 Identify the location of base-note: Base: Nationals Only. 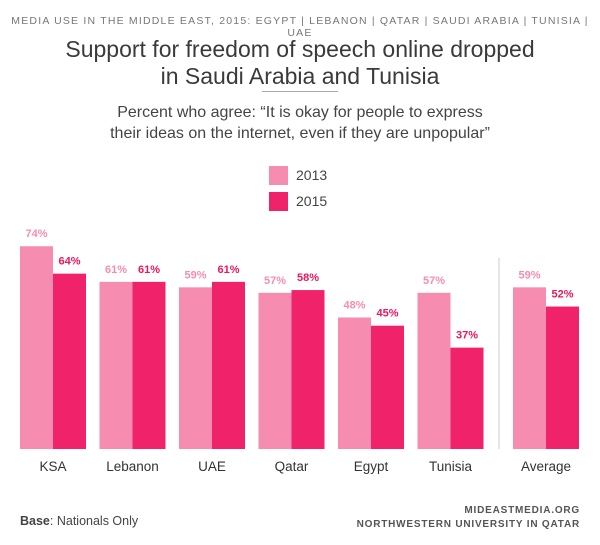
(79, 521).